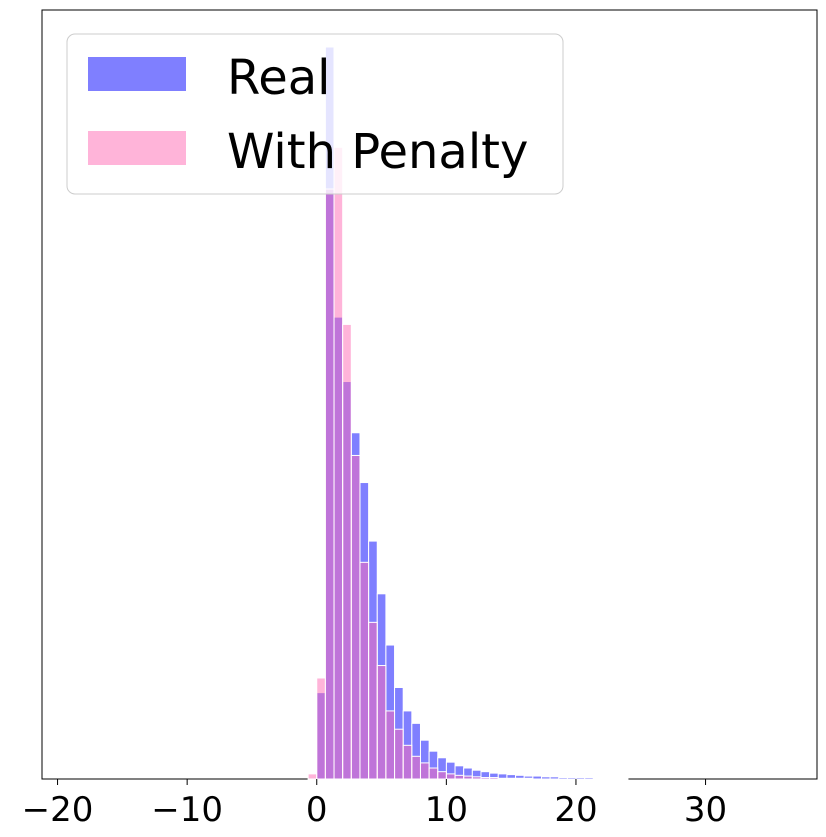 The width and height of the screenshot is (826, 837). I want to click on legend-box, so click(315, 114).